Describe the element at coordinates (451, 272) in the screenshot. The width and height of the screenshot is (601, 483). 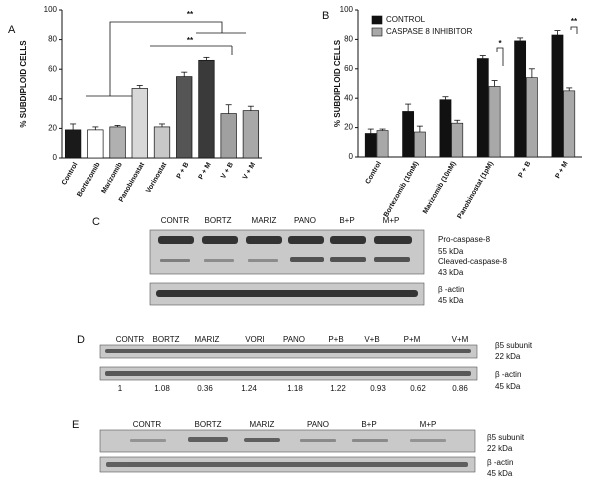
I see `row-label: 43 kDa` at that location.